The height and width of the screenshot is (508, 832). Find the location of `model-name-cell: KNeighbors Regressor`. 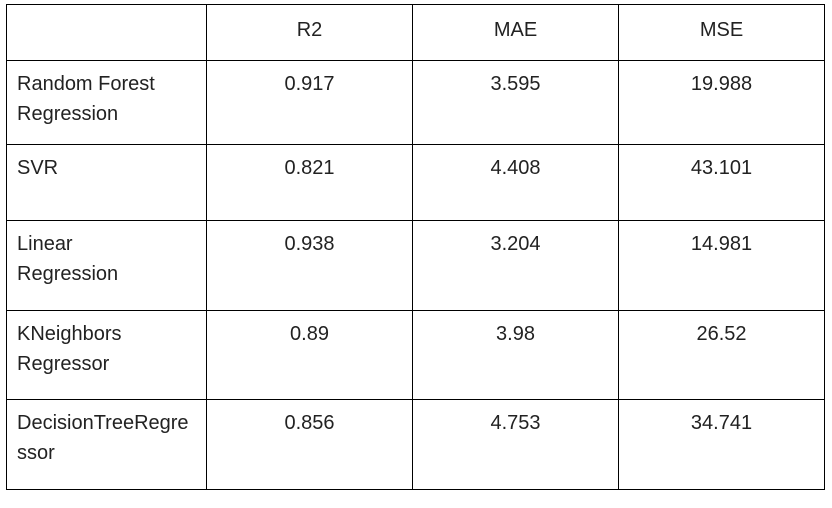

model-name-cell: KNeighbors Regressor is located at coordinates (106, 355).